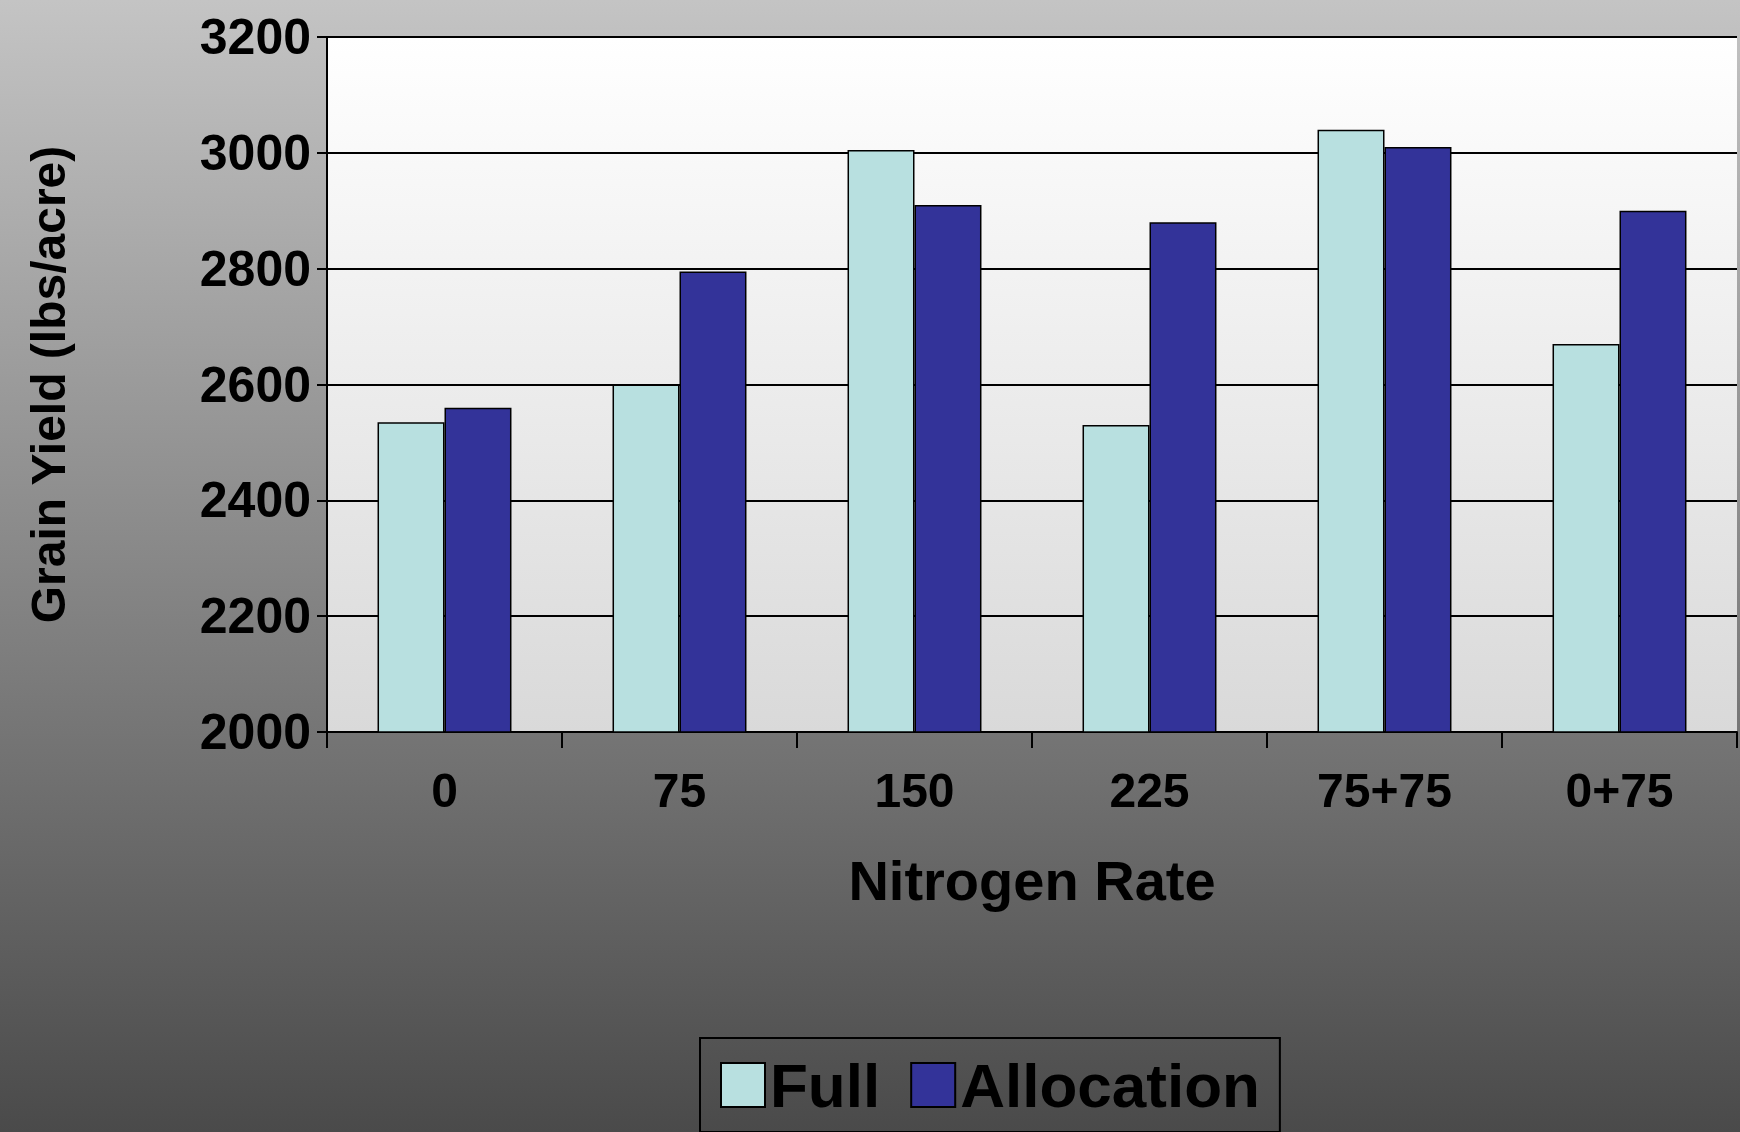 This screenshot has height=1132, width=1740. Describe the element at coordinates (1384, 790) in the screenshot. I see `x-tick-label: 75+75` at that location.